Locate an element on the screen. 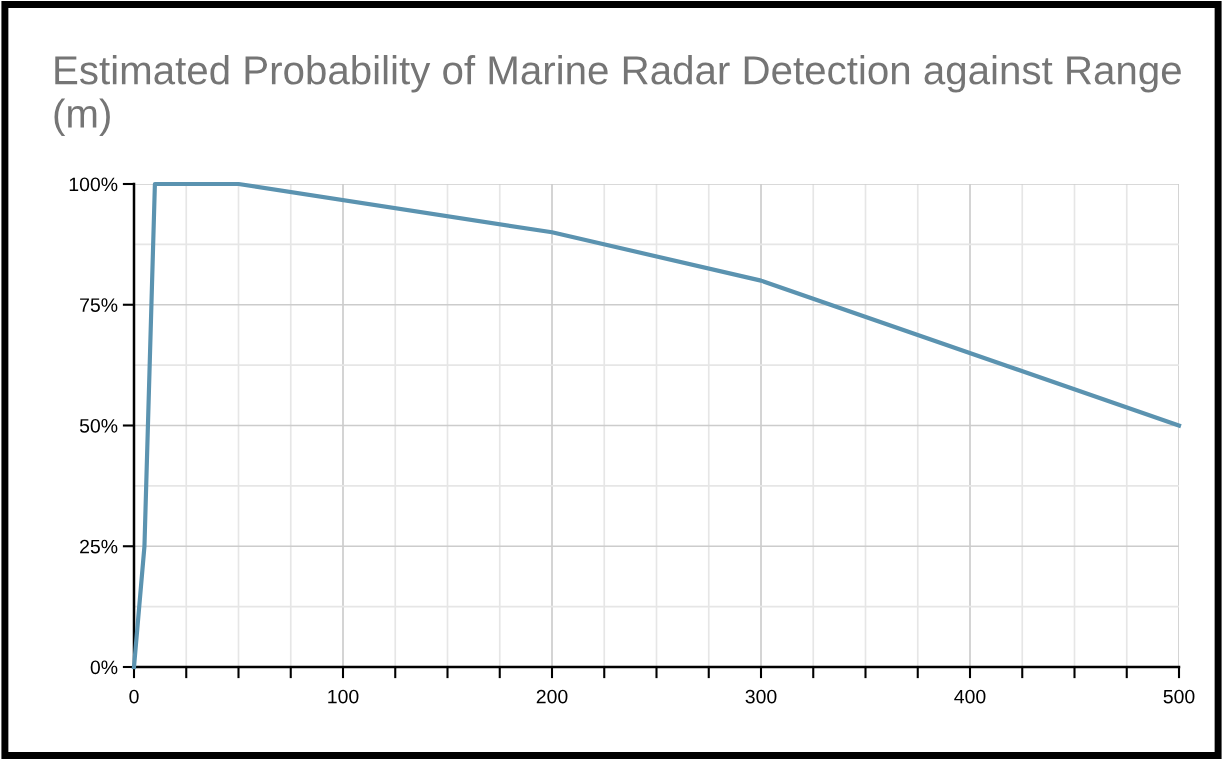  x-tick-label: 200 is located at coordinates (552, 696).